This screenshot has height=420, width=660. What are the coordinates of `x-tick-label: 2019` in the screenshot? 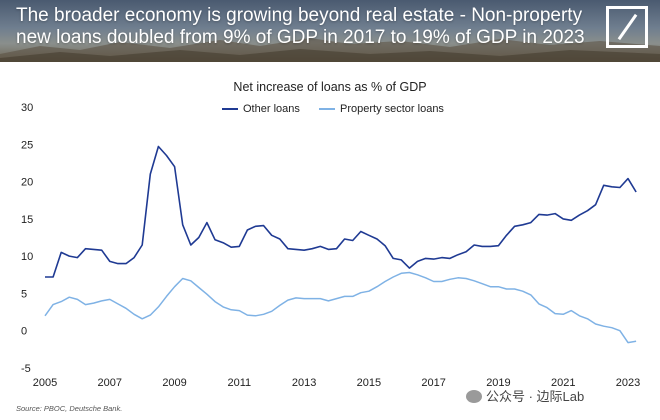 It's located at (498, 383).